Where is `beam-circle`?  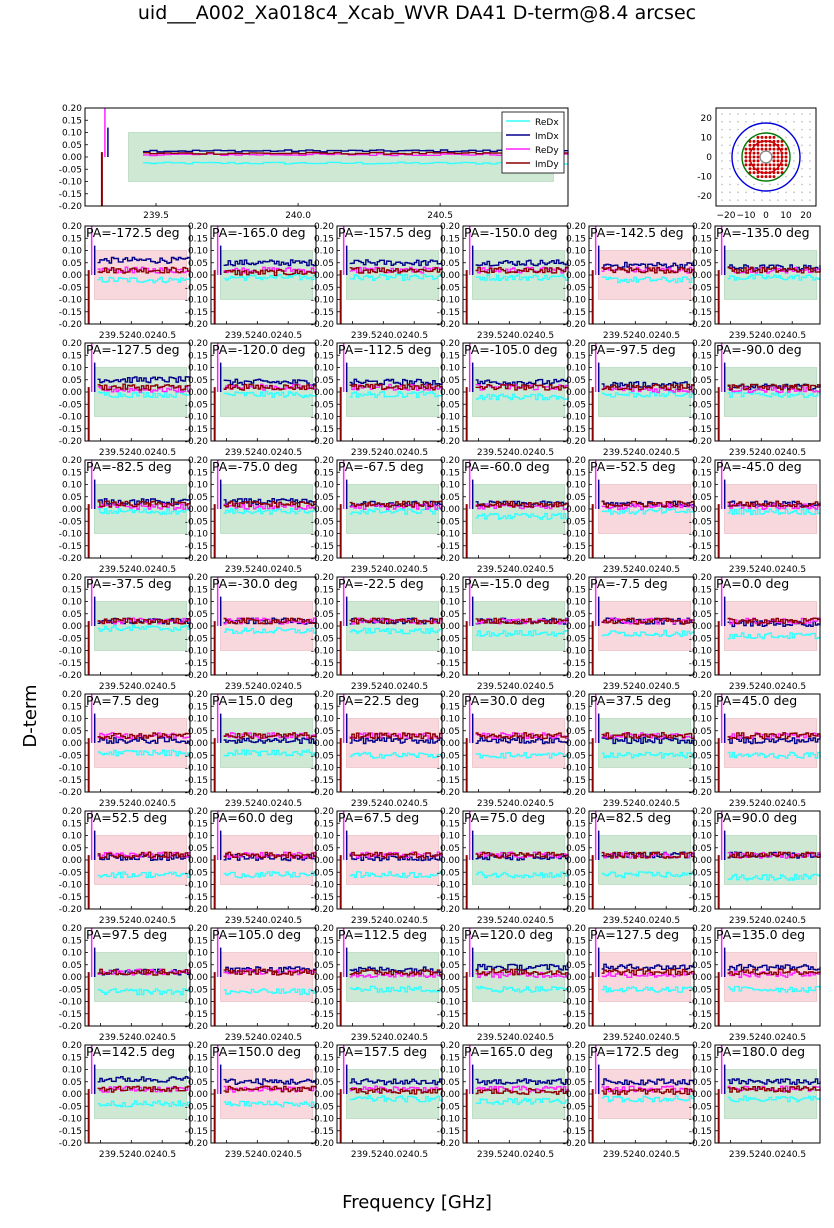
beam-circle is located at coordinates (766, 157).